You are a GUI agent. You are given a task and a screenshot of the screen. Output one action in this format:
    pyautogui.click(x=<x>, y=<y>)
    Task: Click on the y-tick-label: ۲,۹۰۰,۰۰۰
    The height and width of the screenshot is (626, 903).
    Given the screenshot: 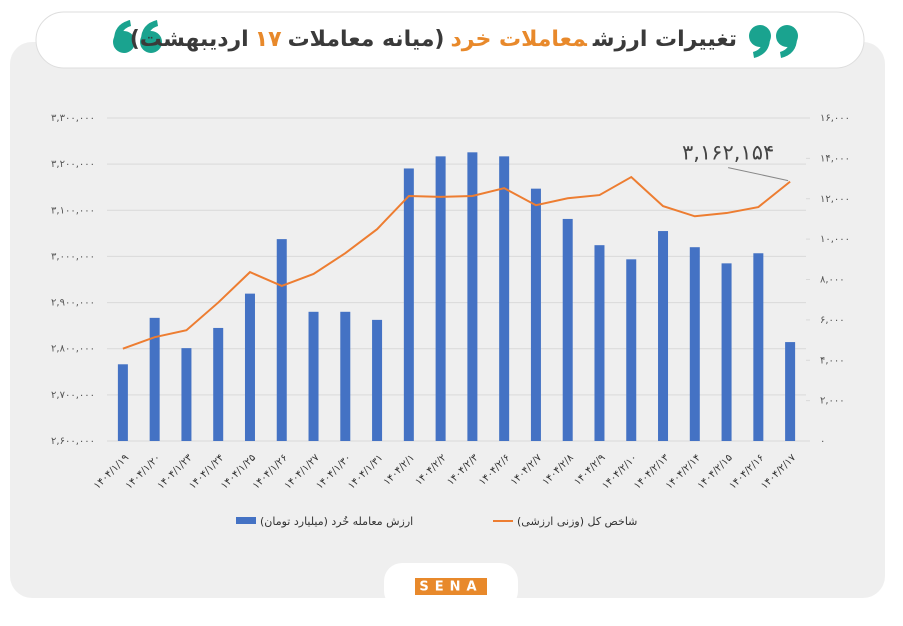 What is the action you would take?
    pyautogui.click(x=73, y=303)
    